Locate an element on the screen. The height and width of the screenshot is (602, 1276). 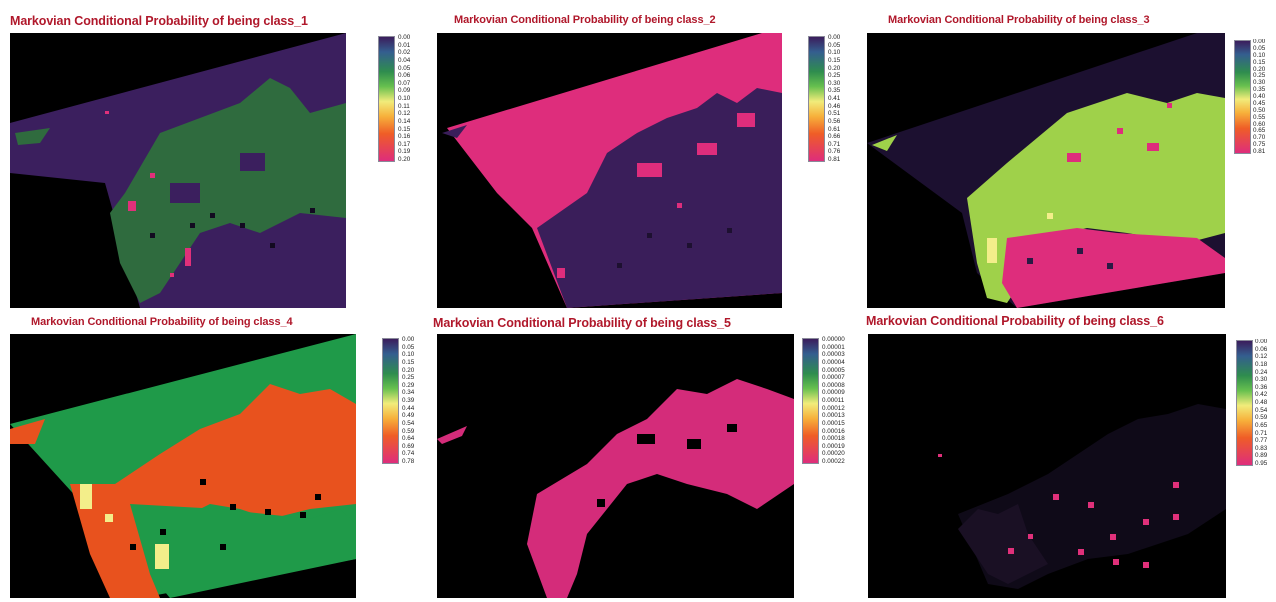
colorbar-tick-label: 0.77 is located at coordinates (1261, 441).